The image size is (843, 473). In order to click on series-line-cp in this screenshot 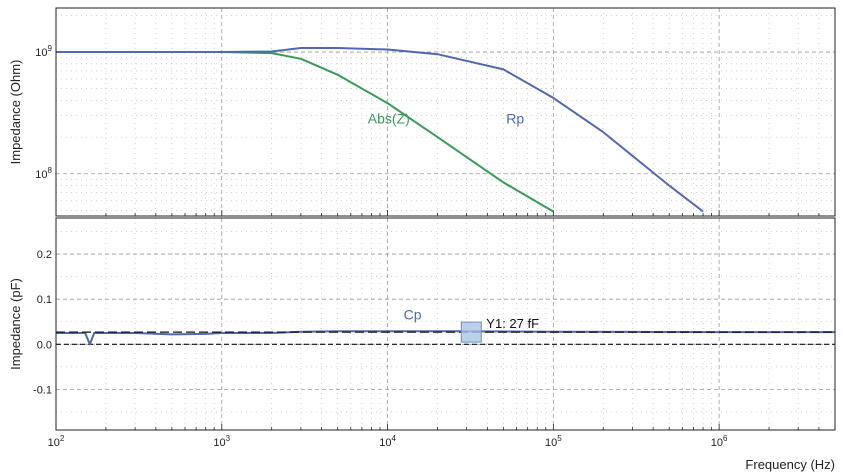, I will do `click(445, 338)`.